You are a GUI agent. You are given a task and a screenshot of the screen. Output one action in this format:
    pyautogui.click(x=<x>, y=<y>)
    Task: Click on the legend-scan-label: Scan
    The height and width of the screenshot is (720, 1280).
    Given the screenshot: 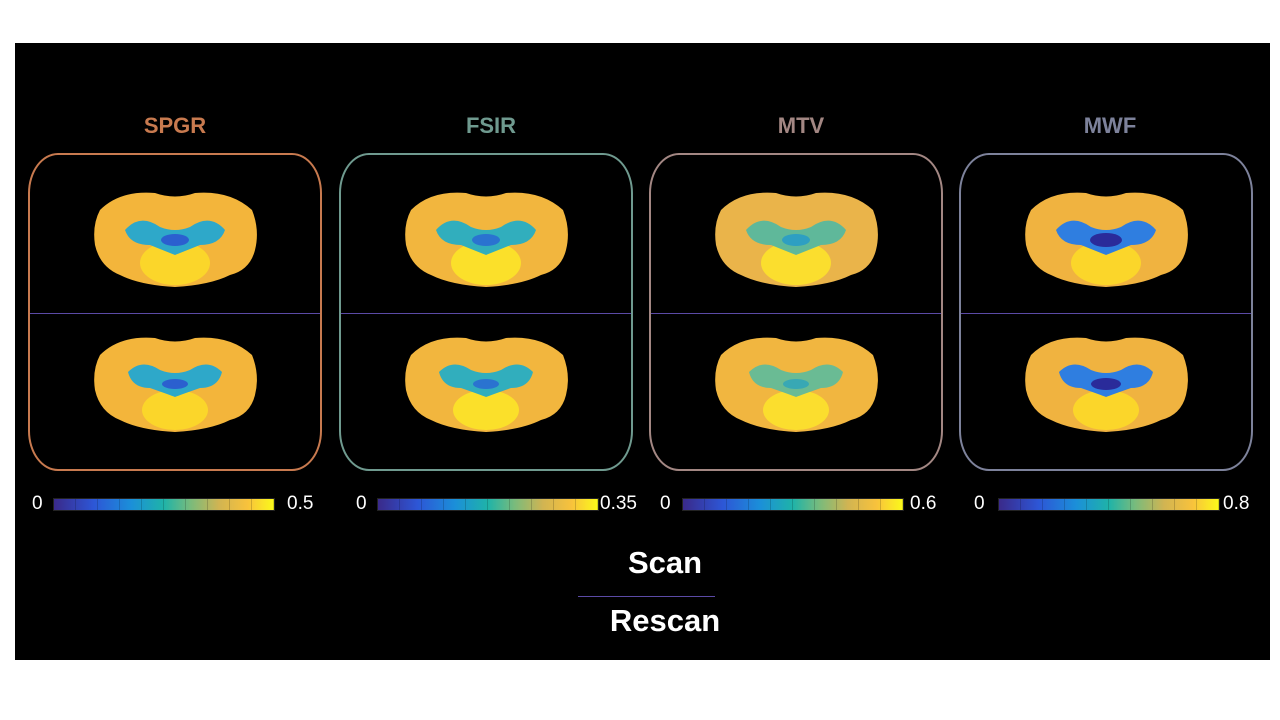 What is the action you would take?
    pyautogui.click(x=665, y=562)
    